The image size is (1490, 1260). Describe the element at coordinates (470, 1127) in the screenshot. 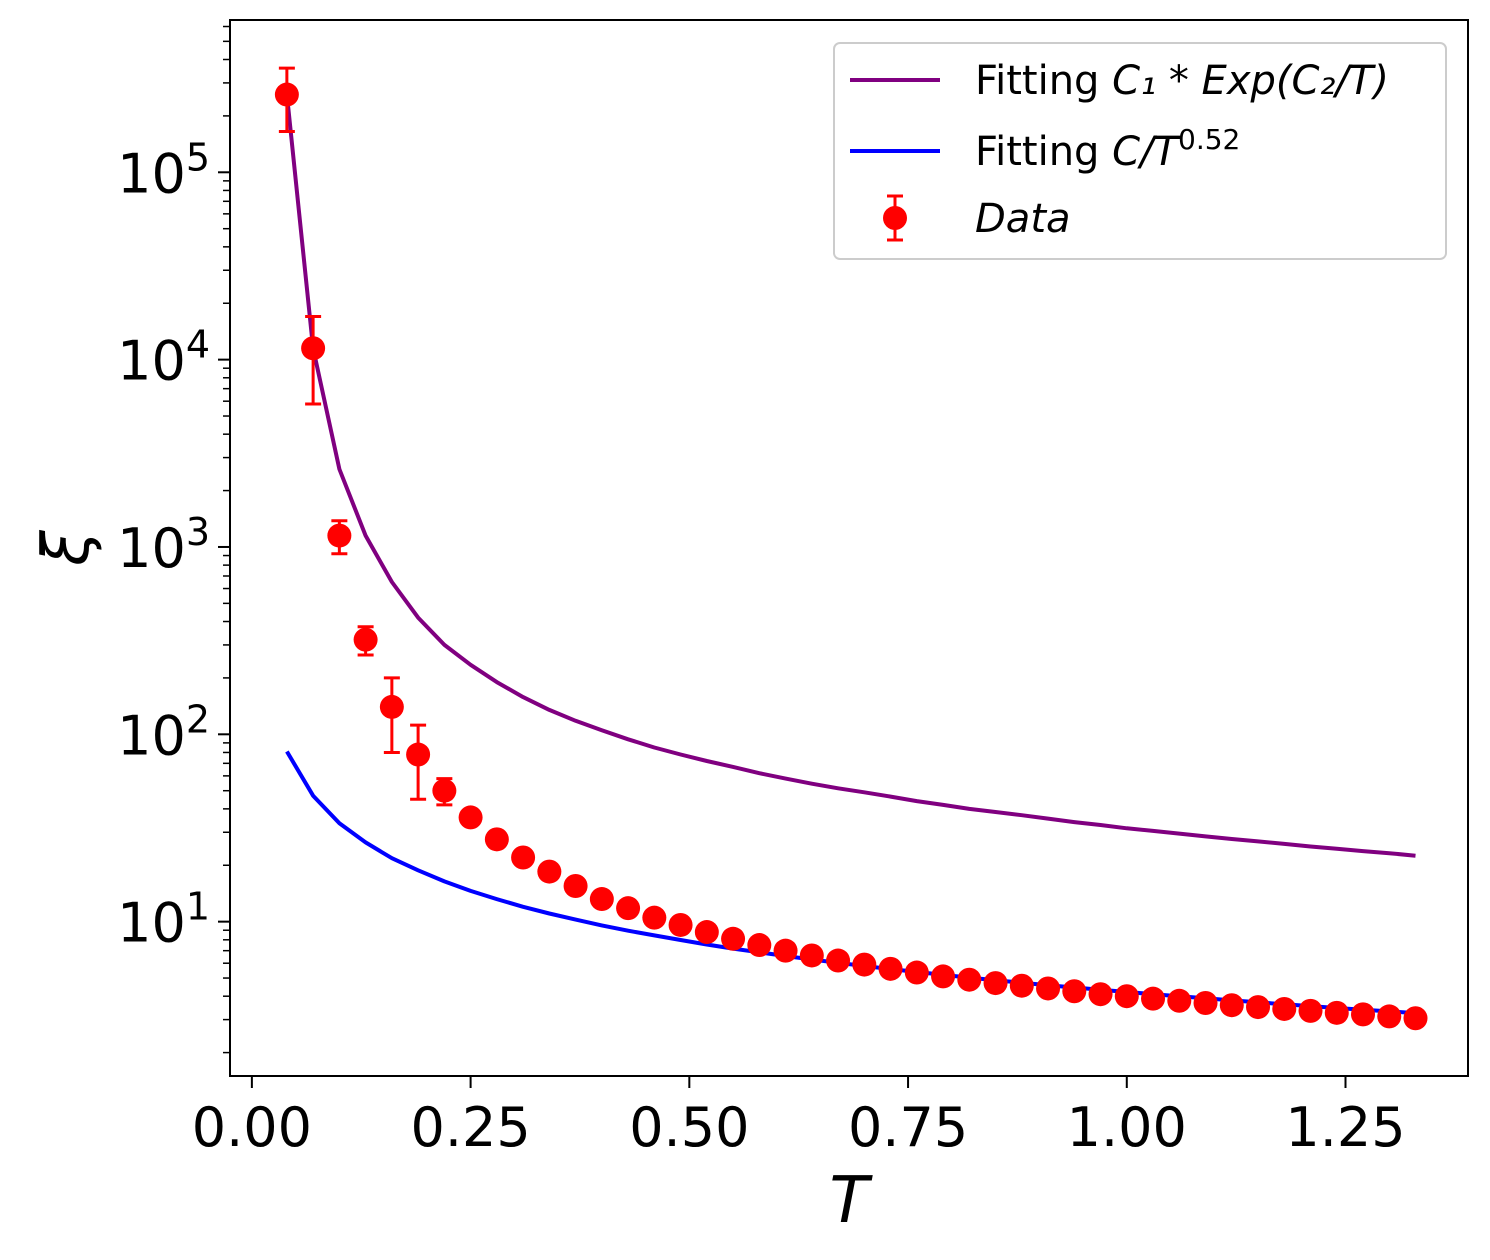

I see `x-tick-label: 0.25` at that location.